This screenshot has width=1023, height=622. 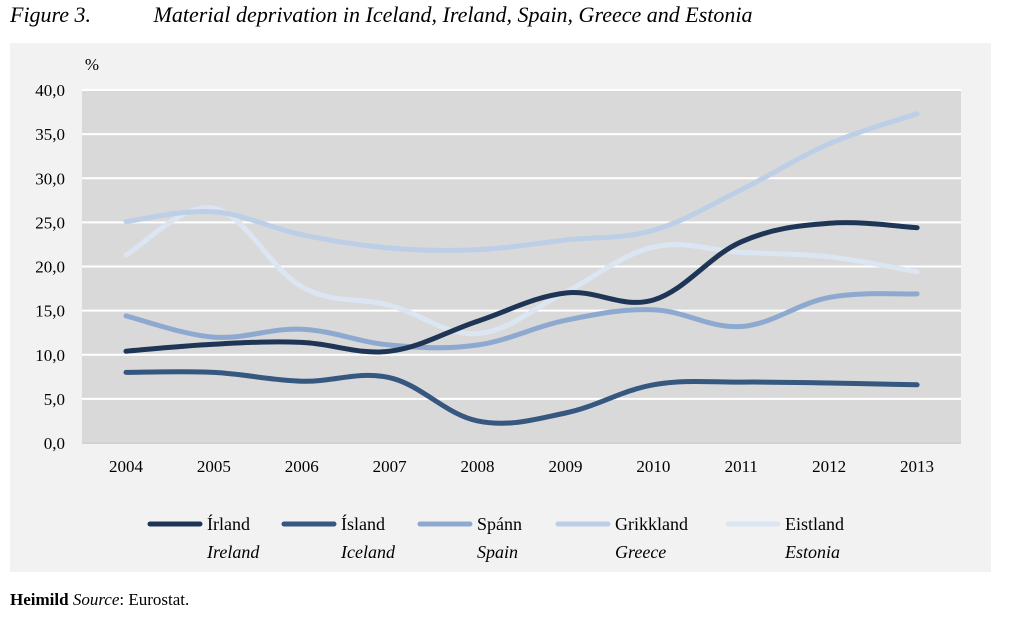 I want to click on y-tick-label: 15,0, so click(x=50, y=311).